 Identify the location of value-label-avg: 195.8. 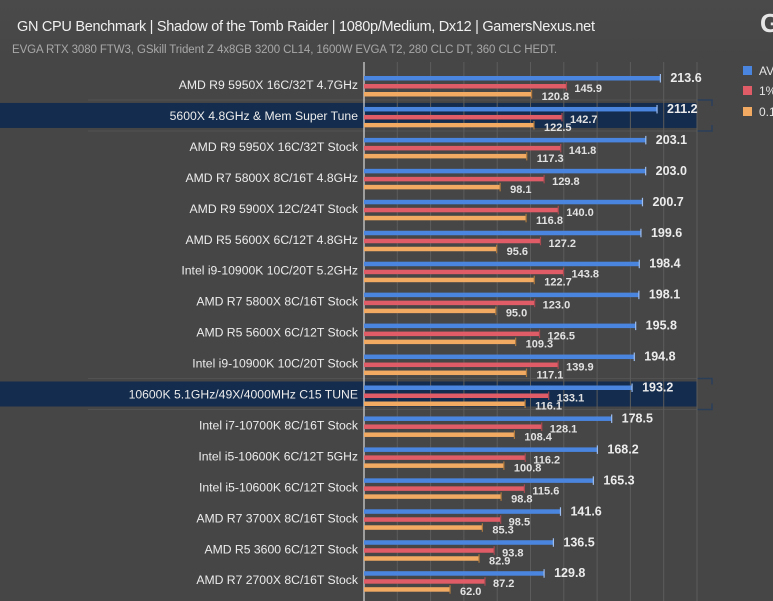
(661, 326).